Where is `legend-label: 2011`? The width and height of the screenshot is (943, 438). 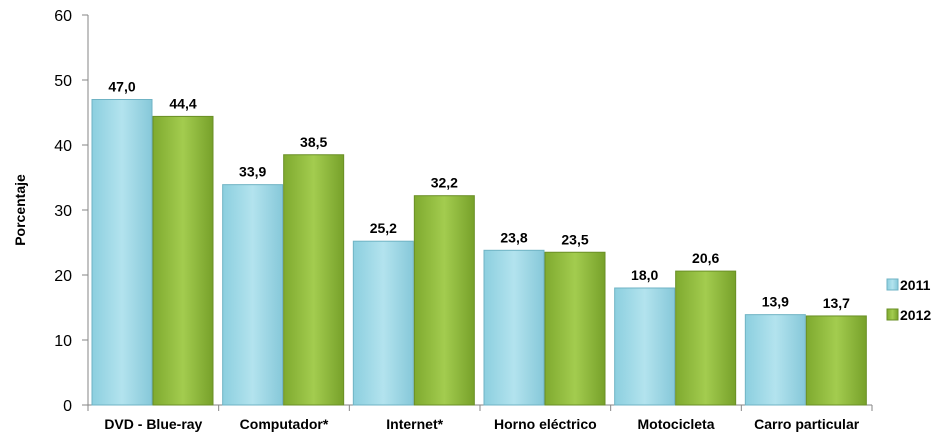
legend-label: 2011 is located at coordinates (915, 285).